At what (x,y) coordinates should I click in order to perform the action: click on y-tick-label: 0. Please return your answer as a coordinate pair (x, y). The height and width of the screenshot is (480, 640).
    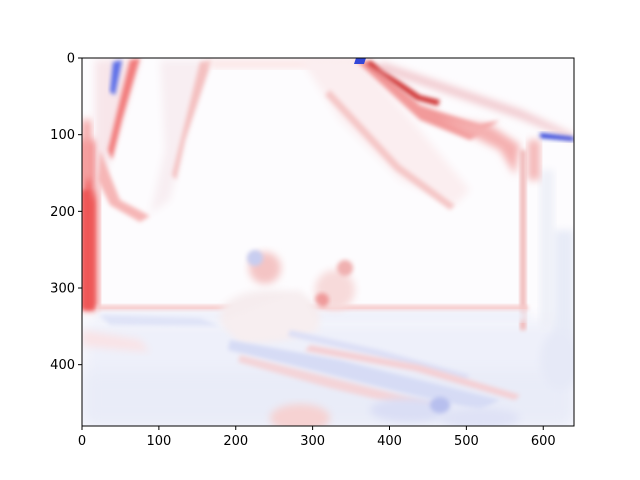
    Looking at the image, I should click on (71, 59).